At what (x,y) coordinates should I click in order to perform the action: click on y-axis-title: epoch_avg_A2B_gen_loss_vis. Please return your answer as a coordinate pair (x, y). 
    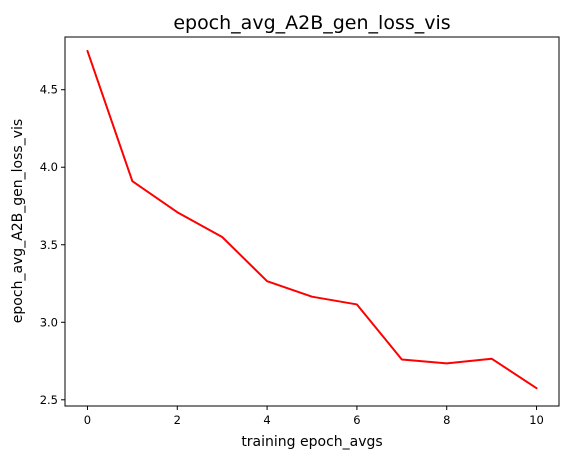
    Looking at the image, I should click on (18, 221).